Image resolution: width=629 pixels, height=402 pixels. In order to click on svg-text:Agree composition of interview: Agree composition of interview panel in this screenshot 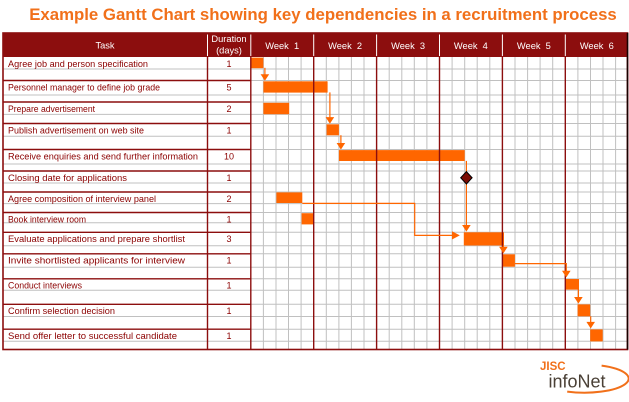, I will do `click(82, 199)`.